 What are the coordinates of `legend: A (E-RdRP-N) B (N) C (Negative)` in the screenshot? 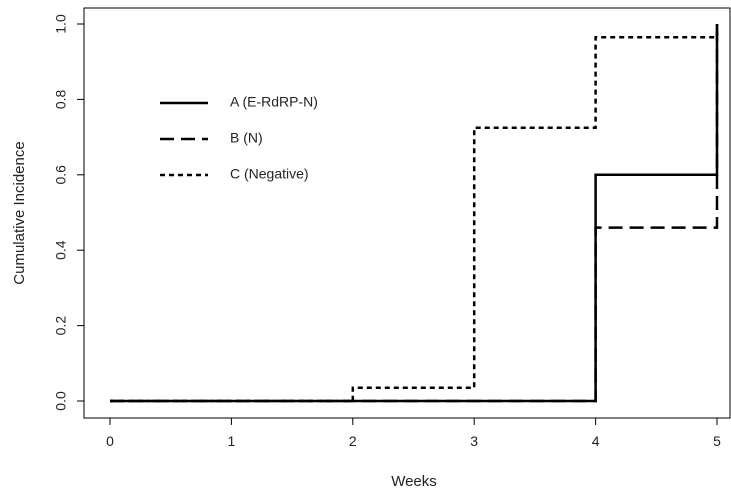 It's located at (239, 138).